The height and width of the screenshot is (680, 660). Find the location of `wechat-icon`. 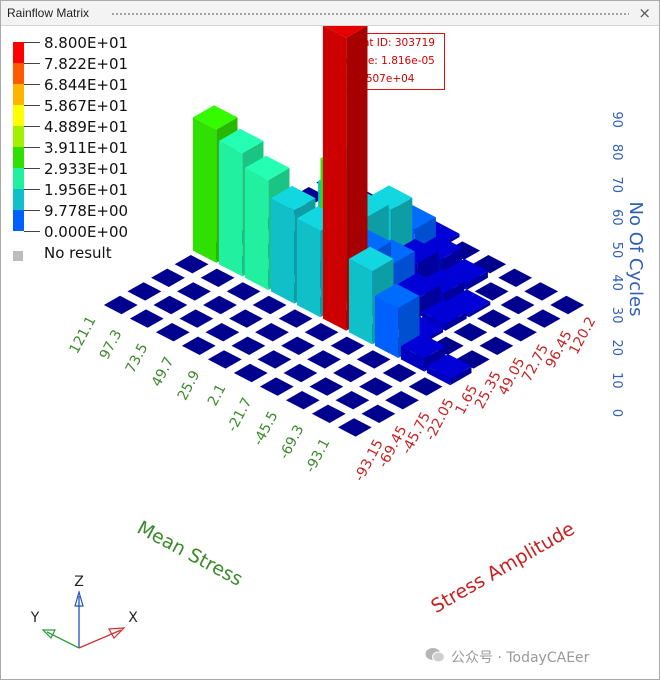

wechat-icon is located at coordinates (435, 655).